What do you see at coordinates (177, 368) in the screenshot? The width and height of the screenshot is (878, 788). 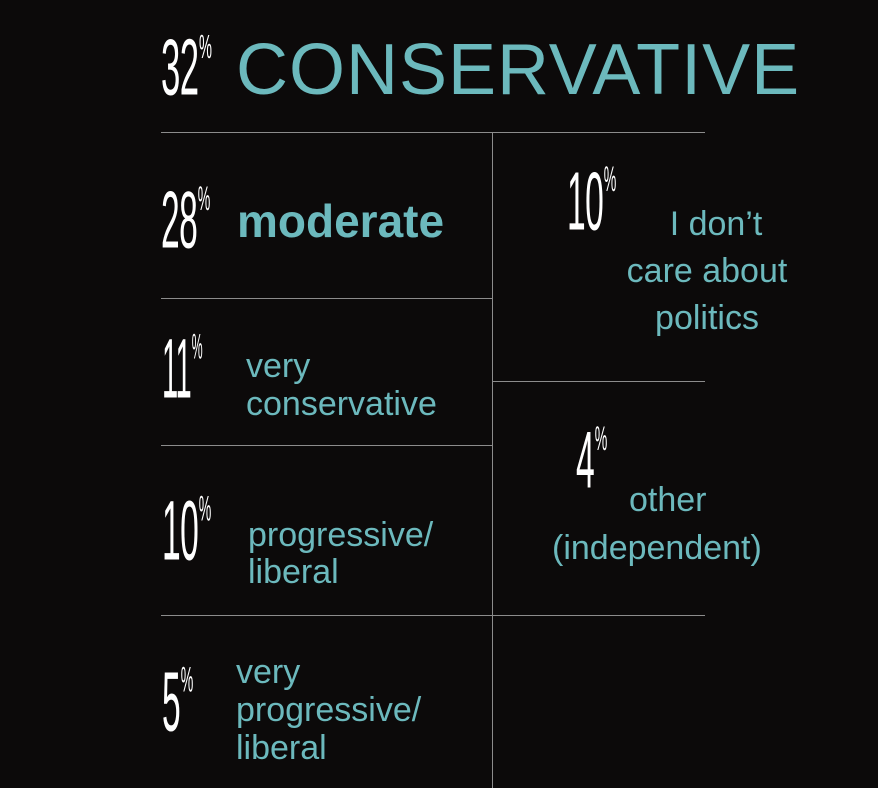 I see `percent-number: 11` at bounding box center [177, 368].